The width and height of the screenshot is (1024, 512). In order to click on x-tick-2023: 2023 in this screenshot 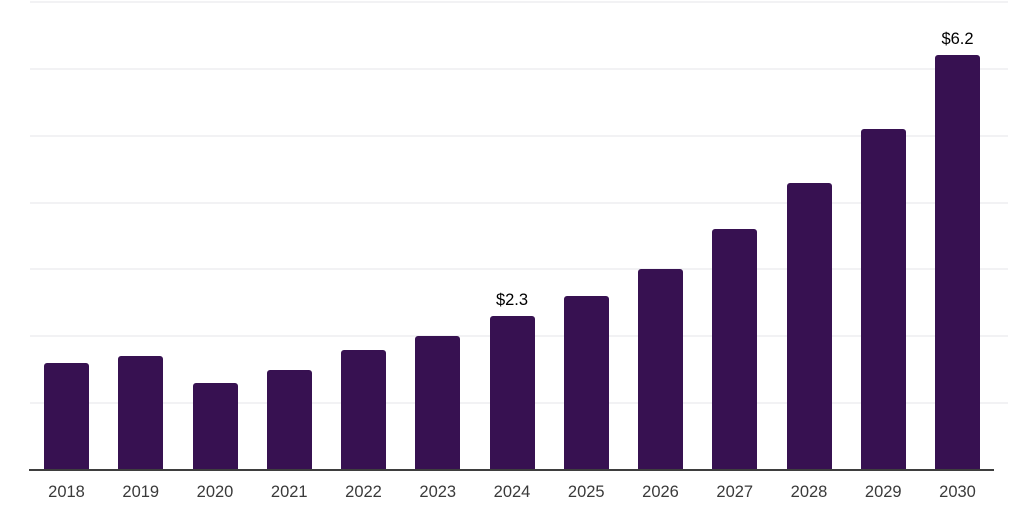, I will do `click(438, 492)`.